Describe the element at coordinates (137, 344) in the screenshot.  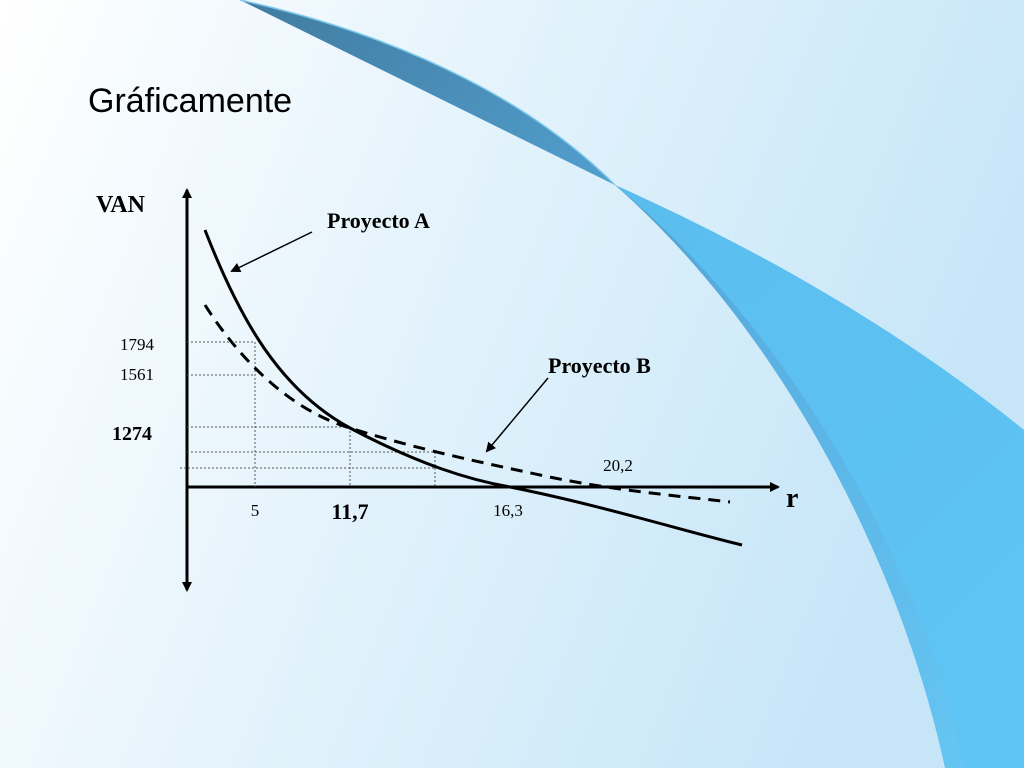
I see `y-value-label: 1794` at that location.